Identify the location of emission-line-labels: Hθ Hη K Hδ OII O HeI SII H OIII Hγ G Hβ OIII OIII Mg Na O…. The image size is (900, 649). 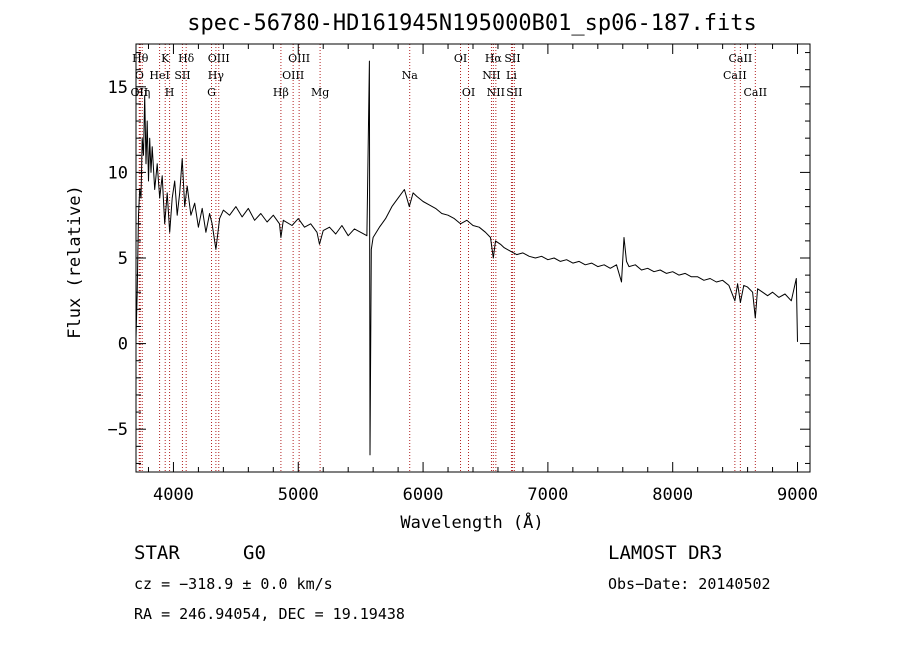
(449, 75).